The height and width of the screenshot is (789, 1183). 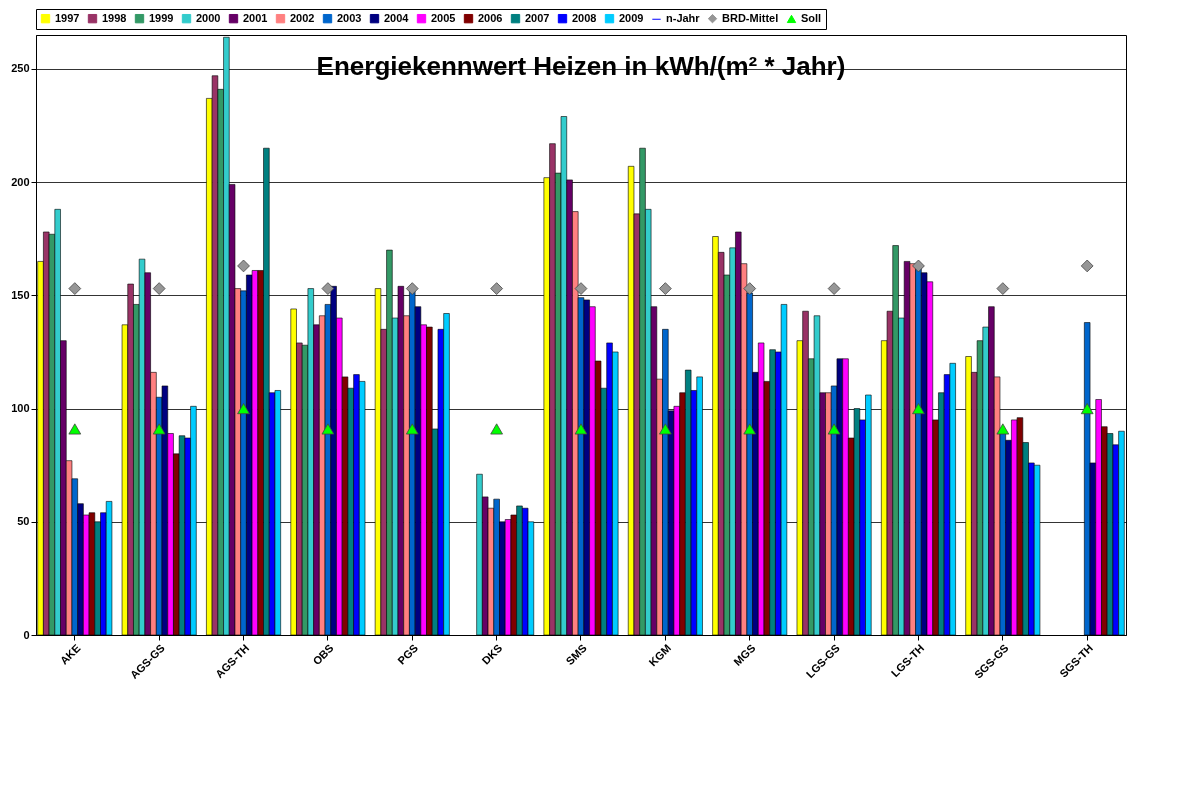 What do you see at coordinates (20, 68) in the screenshot?
I see `y-tick-label: 250` at bounding box center [20, 68].